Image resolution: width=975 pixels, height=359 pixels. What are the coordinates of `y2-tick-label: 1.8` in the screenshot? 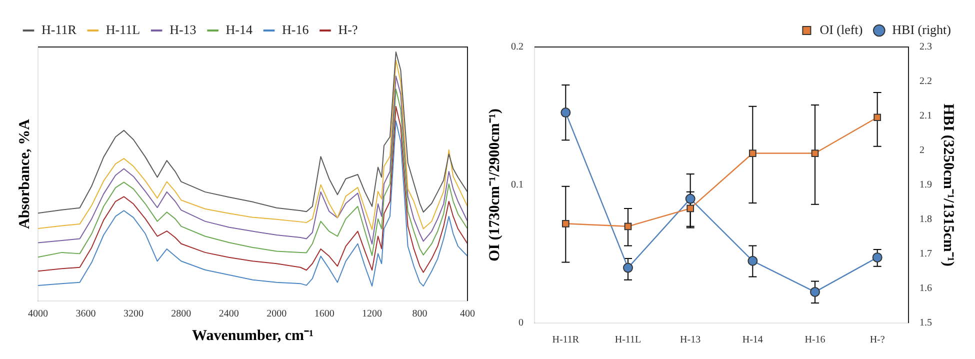 It's located at (926, 220).